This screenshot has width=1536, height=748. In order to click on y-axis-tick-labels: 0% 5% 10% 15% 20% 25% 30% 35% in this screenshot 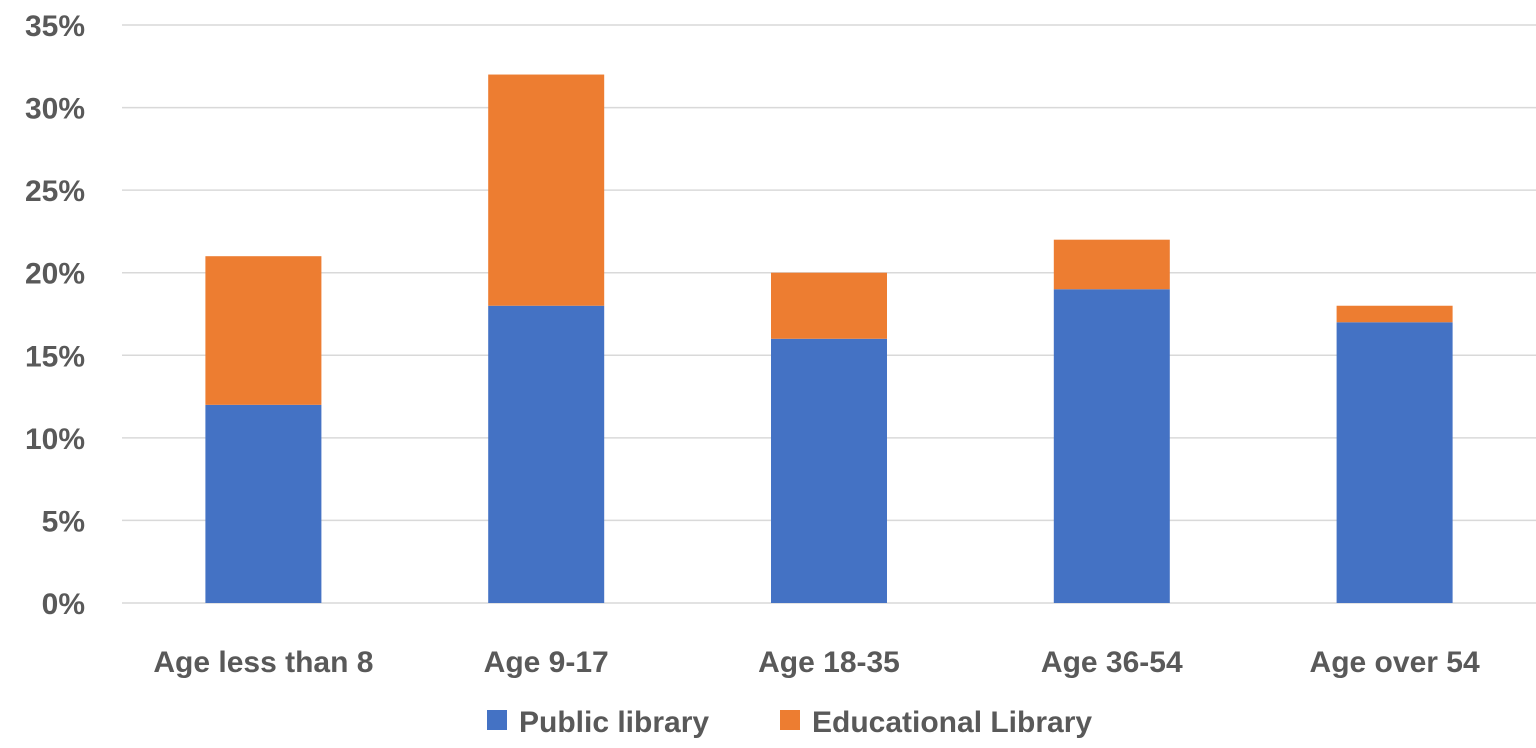, I will do `click(55, 315)`.